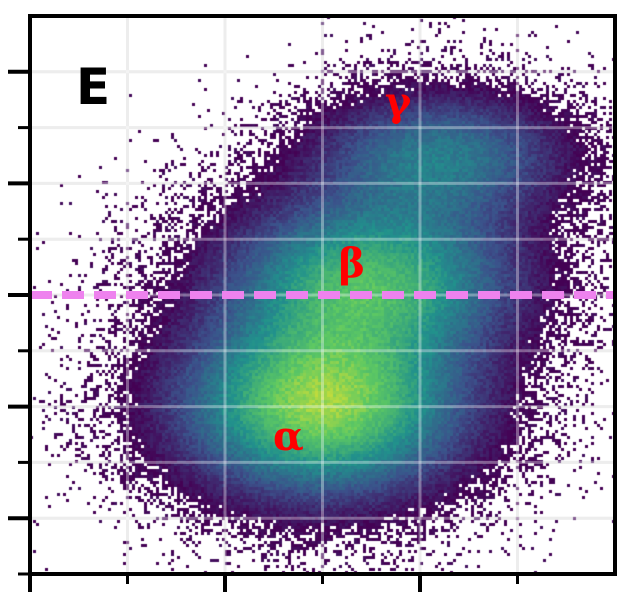 The image size is (638, 608). Describe the element at coordinates (398, 101) in the screenshot. I see `cluster-label-2: γ` at that location.